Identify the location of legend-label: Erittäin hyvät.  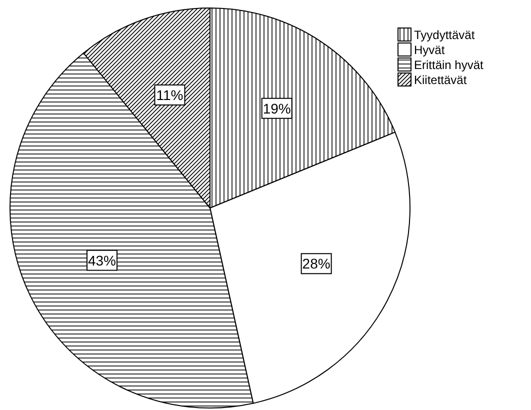
(449, 65).